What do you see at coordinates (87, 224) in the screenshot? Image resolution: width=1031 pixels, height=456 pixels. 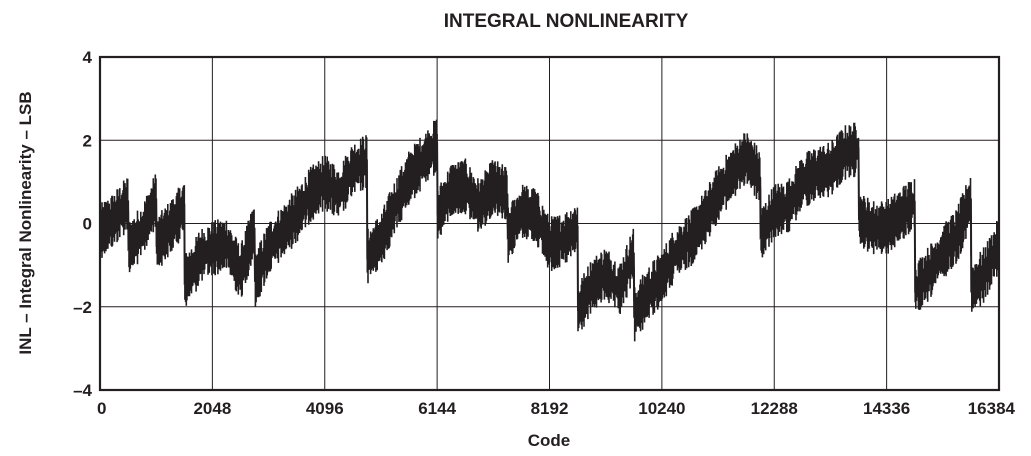 I see `y-tick-label: 0` at bounding box center [87, 224].